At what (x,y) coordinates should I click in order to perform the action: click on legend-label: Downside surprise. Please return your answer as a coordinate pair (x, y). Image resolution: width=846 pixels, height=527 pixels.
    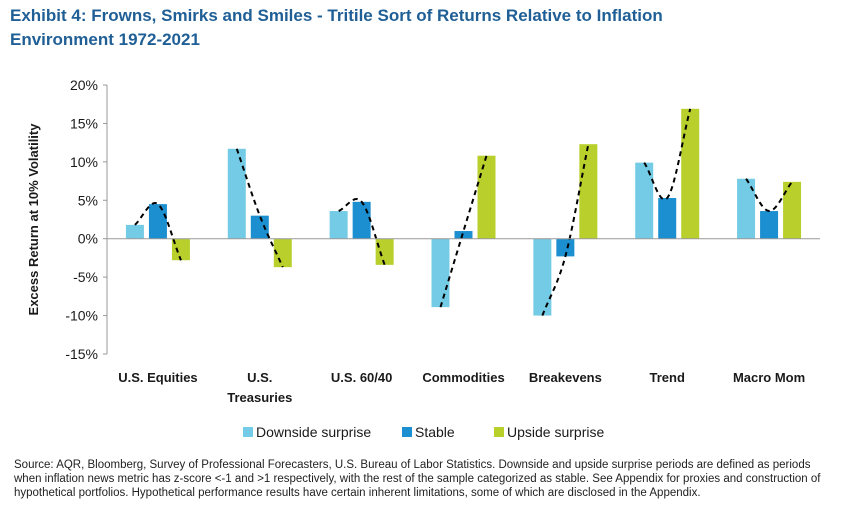
    Looking at the image, I should click on (313, 432).